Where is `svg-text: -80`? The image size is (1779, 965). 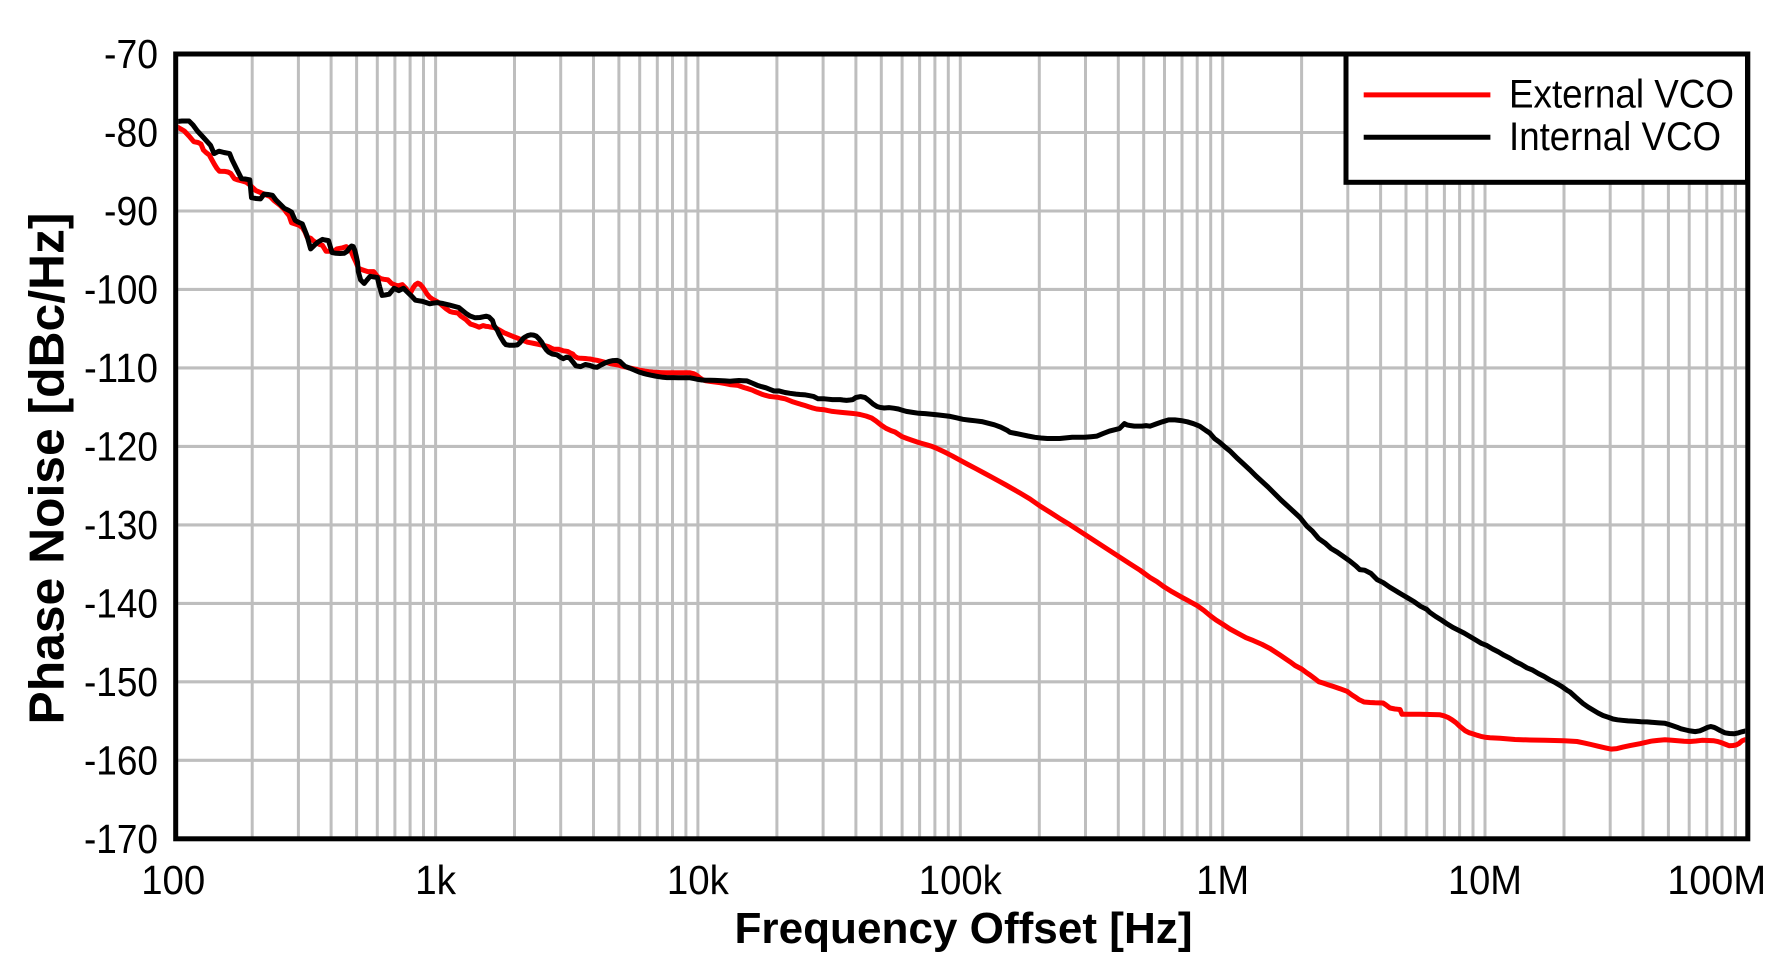 svg-text: -80 is located at coordinates (131, 133).